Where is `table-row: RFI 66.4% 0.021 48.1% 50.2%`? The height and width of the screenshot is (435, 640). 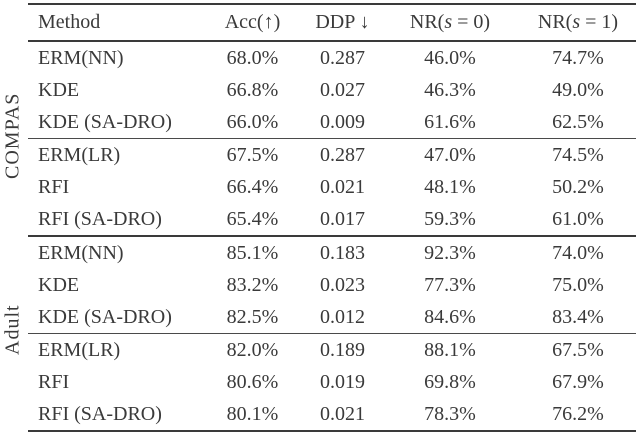 table-row: RFI 66.4% 0.021 48.1% 50.2% is located at coordinates (332, 187).